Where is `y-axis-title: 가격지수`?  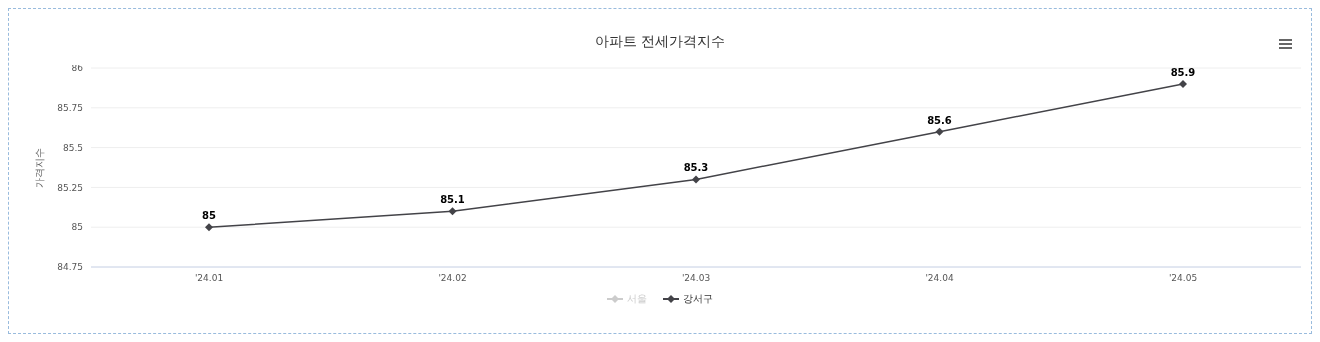
y-axis-title: 가격지수 is located at coordinates (39, 167).